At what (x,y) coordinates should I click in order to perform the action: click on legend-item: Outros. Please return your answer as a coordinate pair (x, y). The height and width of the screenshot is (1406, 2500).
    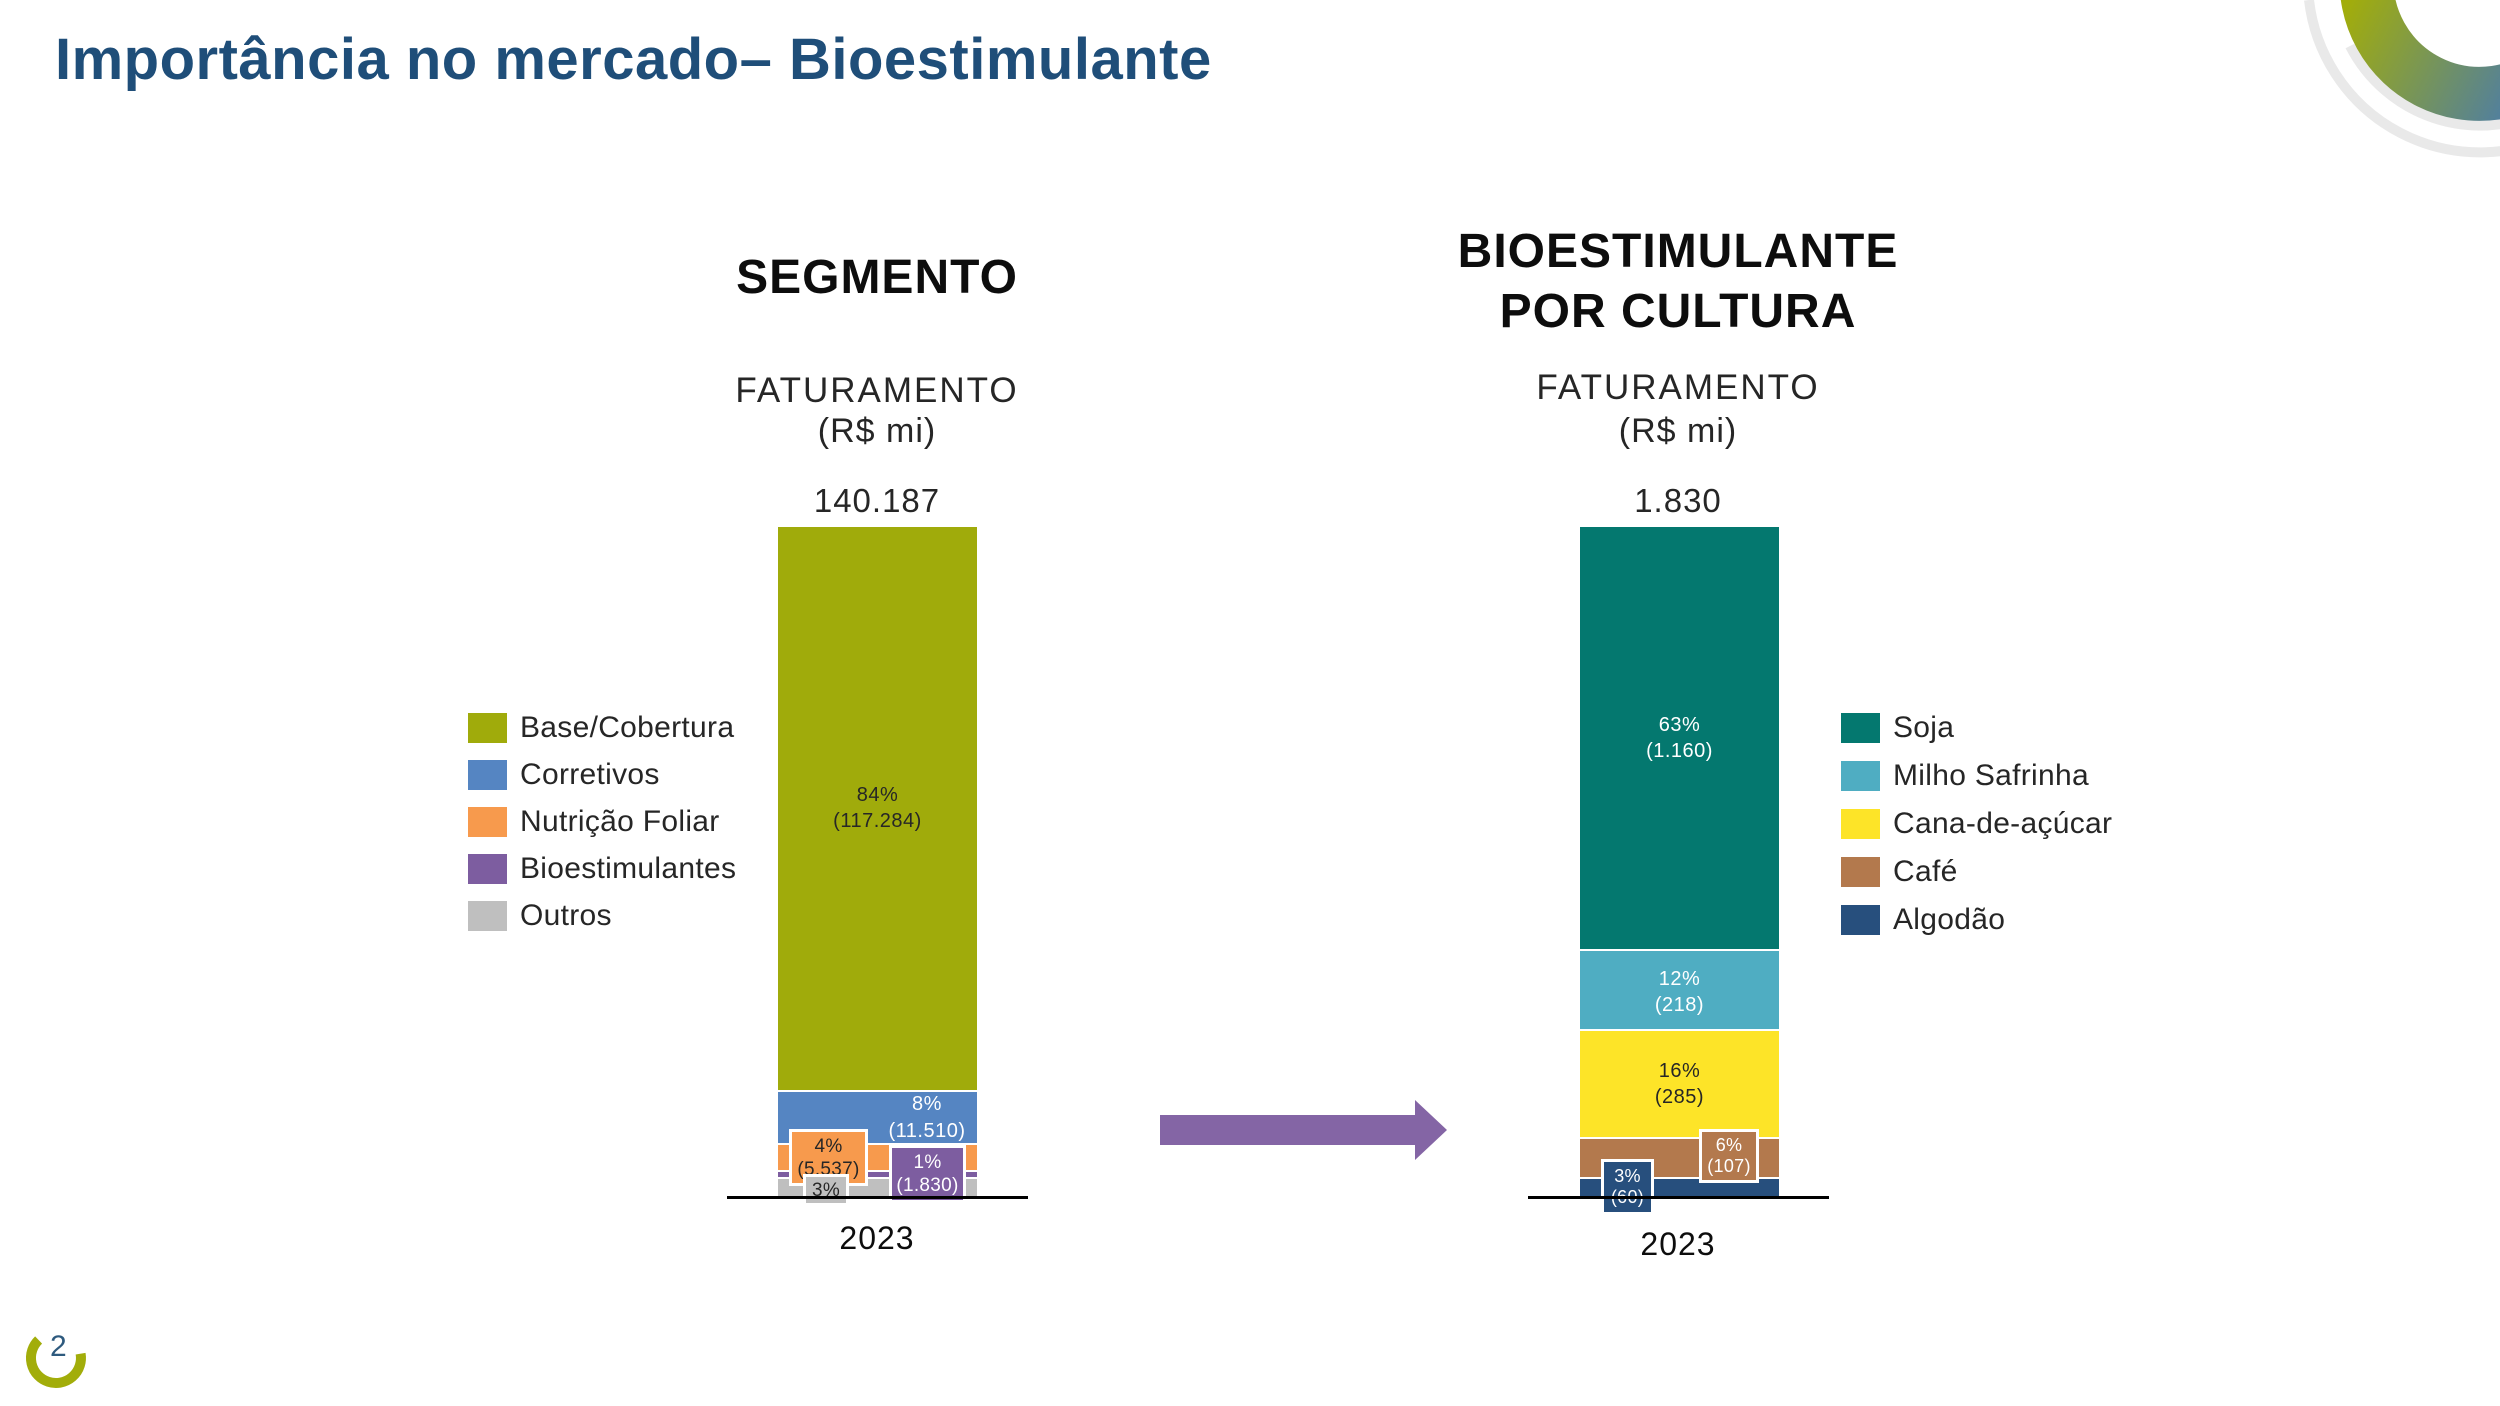
    Looking at the image, I should click on (602, 916).